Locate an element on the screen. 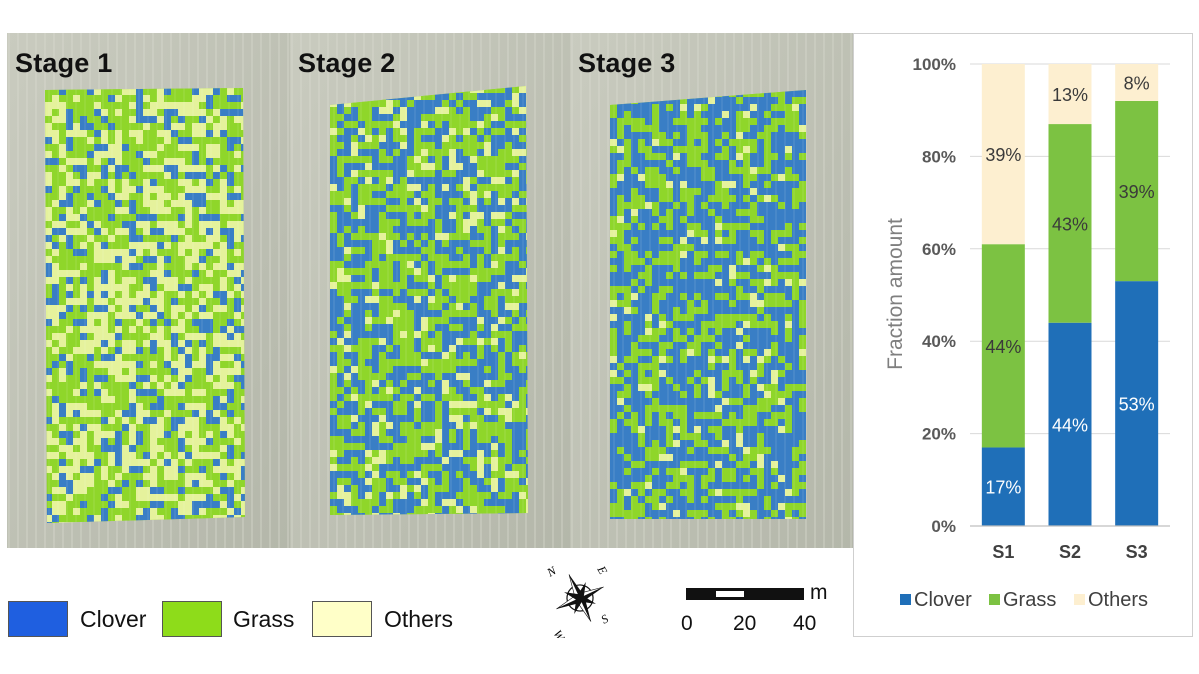 This screenshot has width=1199, height=674. scale-bar-tick-20: 20 is located at coordinates (745, 623).